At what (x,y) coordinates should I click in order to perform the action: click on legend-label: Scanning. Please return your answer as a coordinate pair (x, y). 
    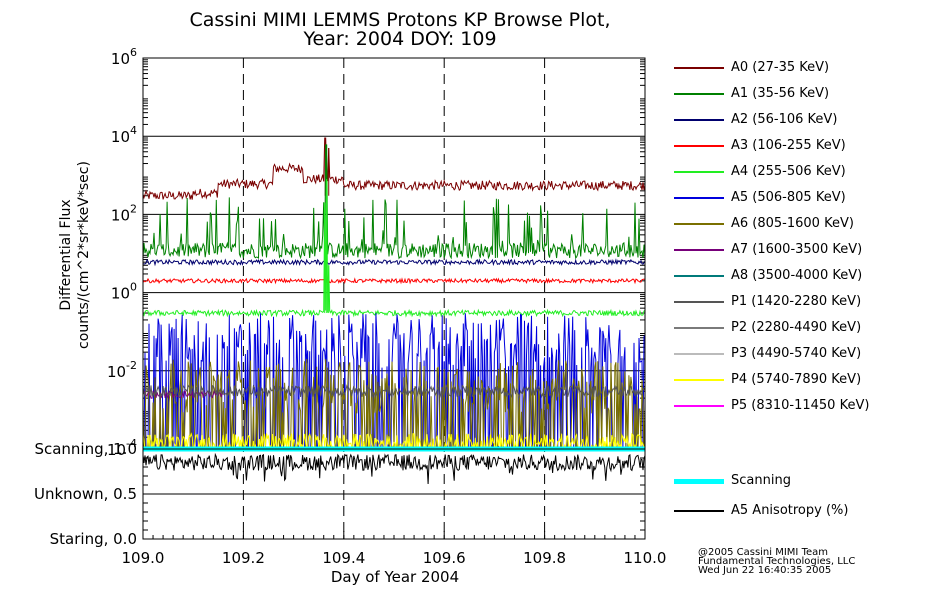
    Looking at the image, I should click on (761, 480).